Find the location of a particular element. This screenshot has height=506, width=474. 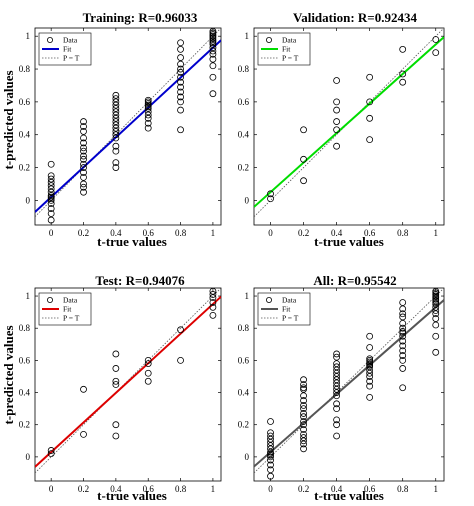

training-identity-line is located at coordinates (128, 123).